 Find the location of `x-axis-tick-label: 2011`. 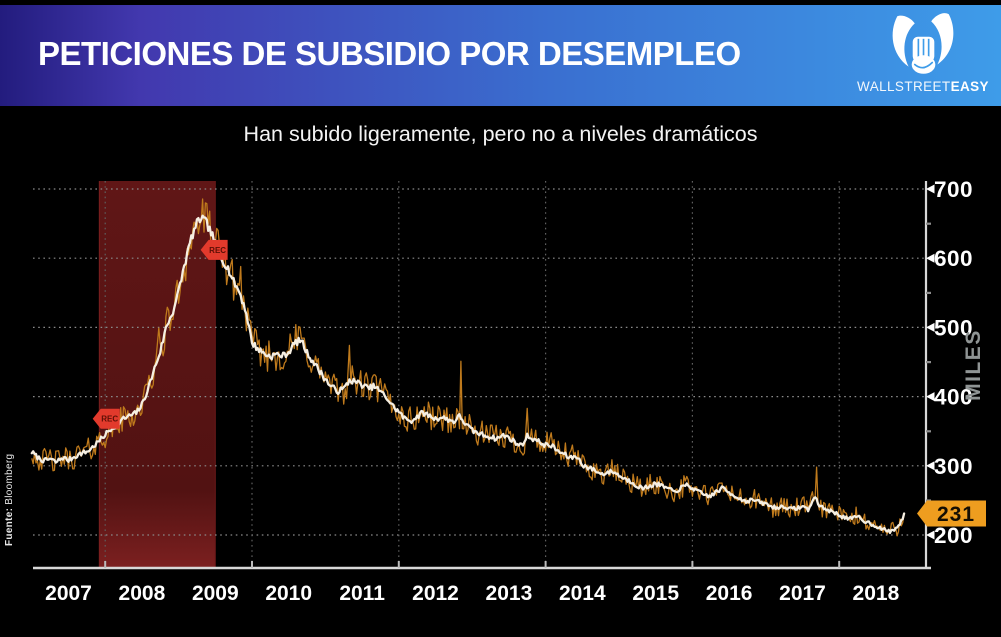

x-axis-tick-label: 2011 is located at coordinates (362, 593).